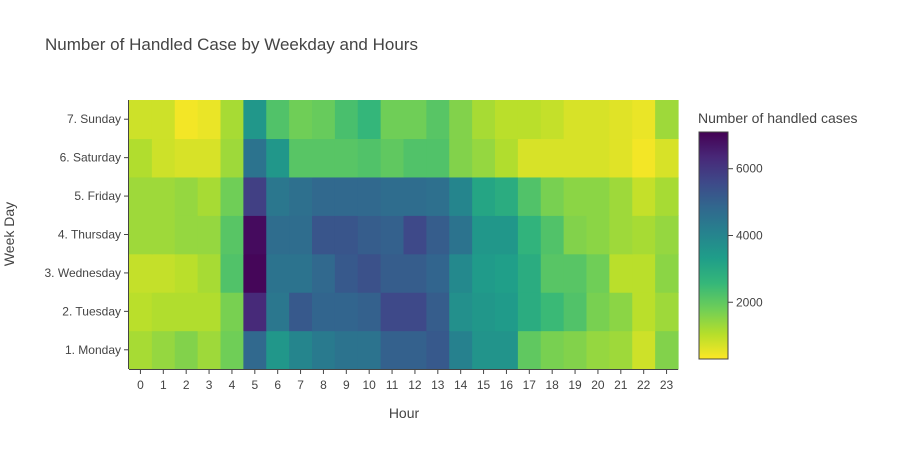  Describe the element at coordinates (749, 302) in the screenshot. I see `colorbar-tick-label: 2000` at that location.